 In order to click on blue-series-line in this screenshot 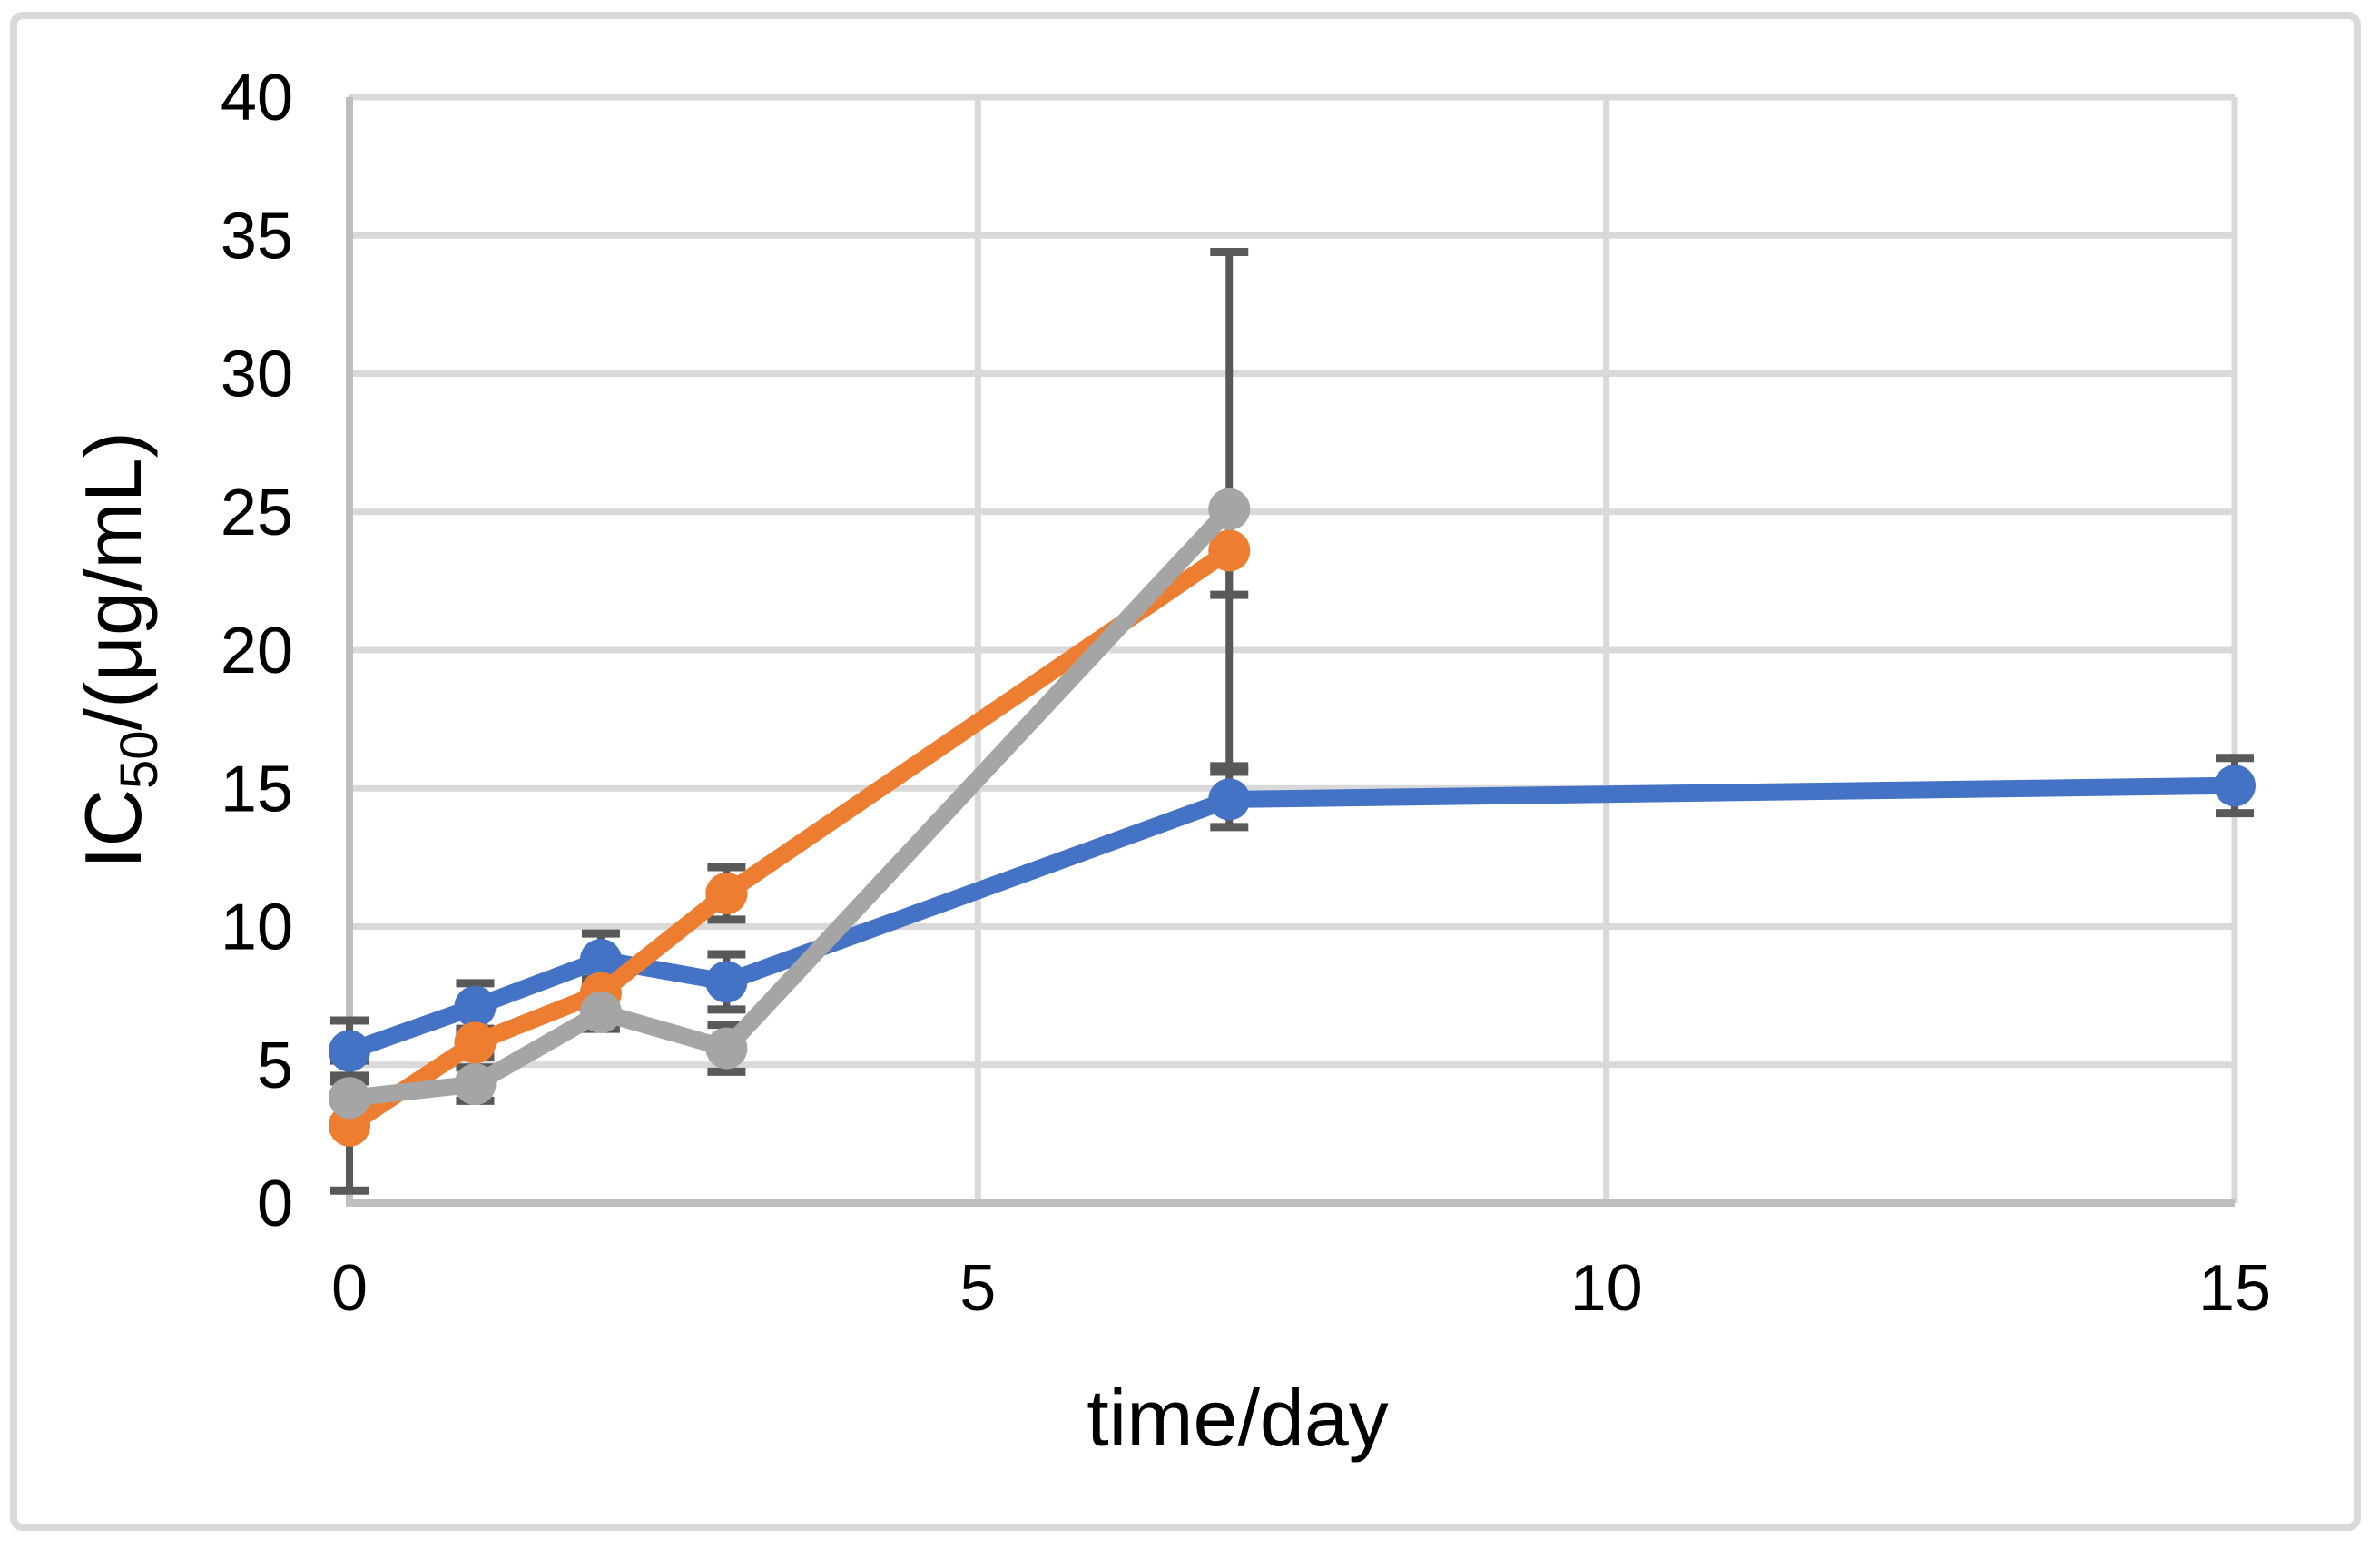, I will do `click(1292, 919)`.